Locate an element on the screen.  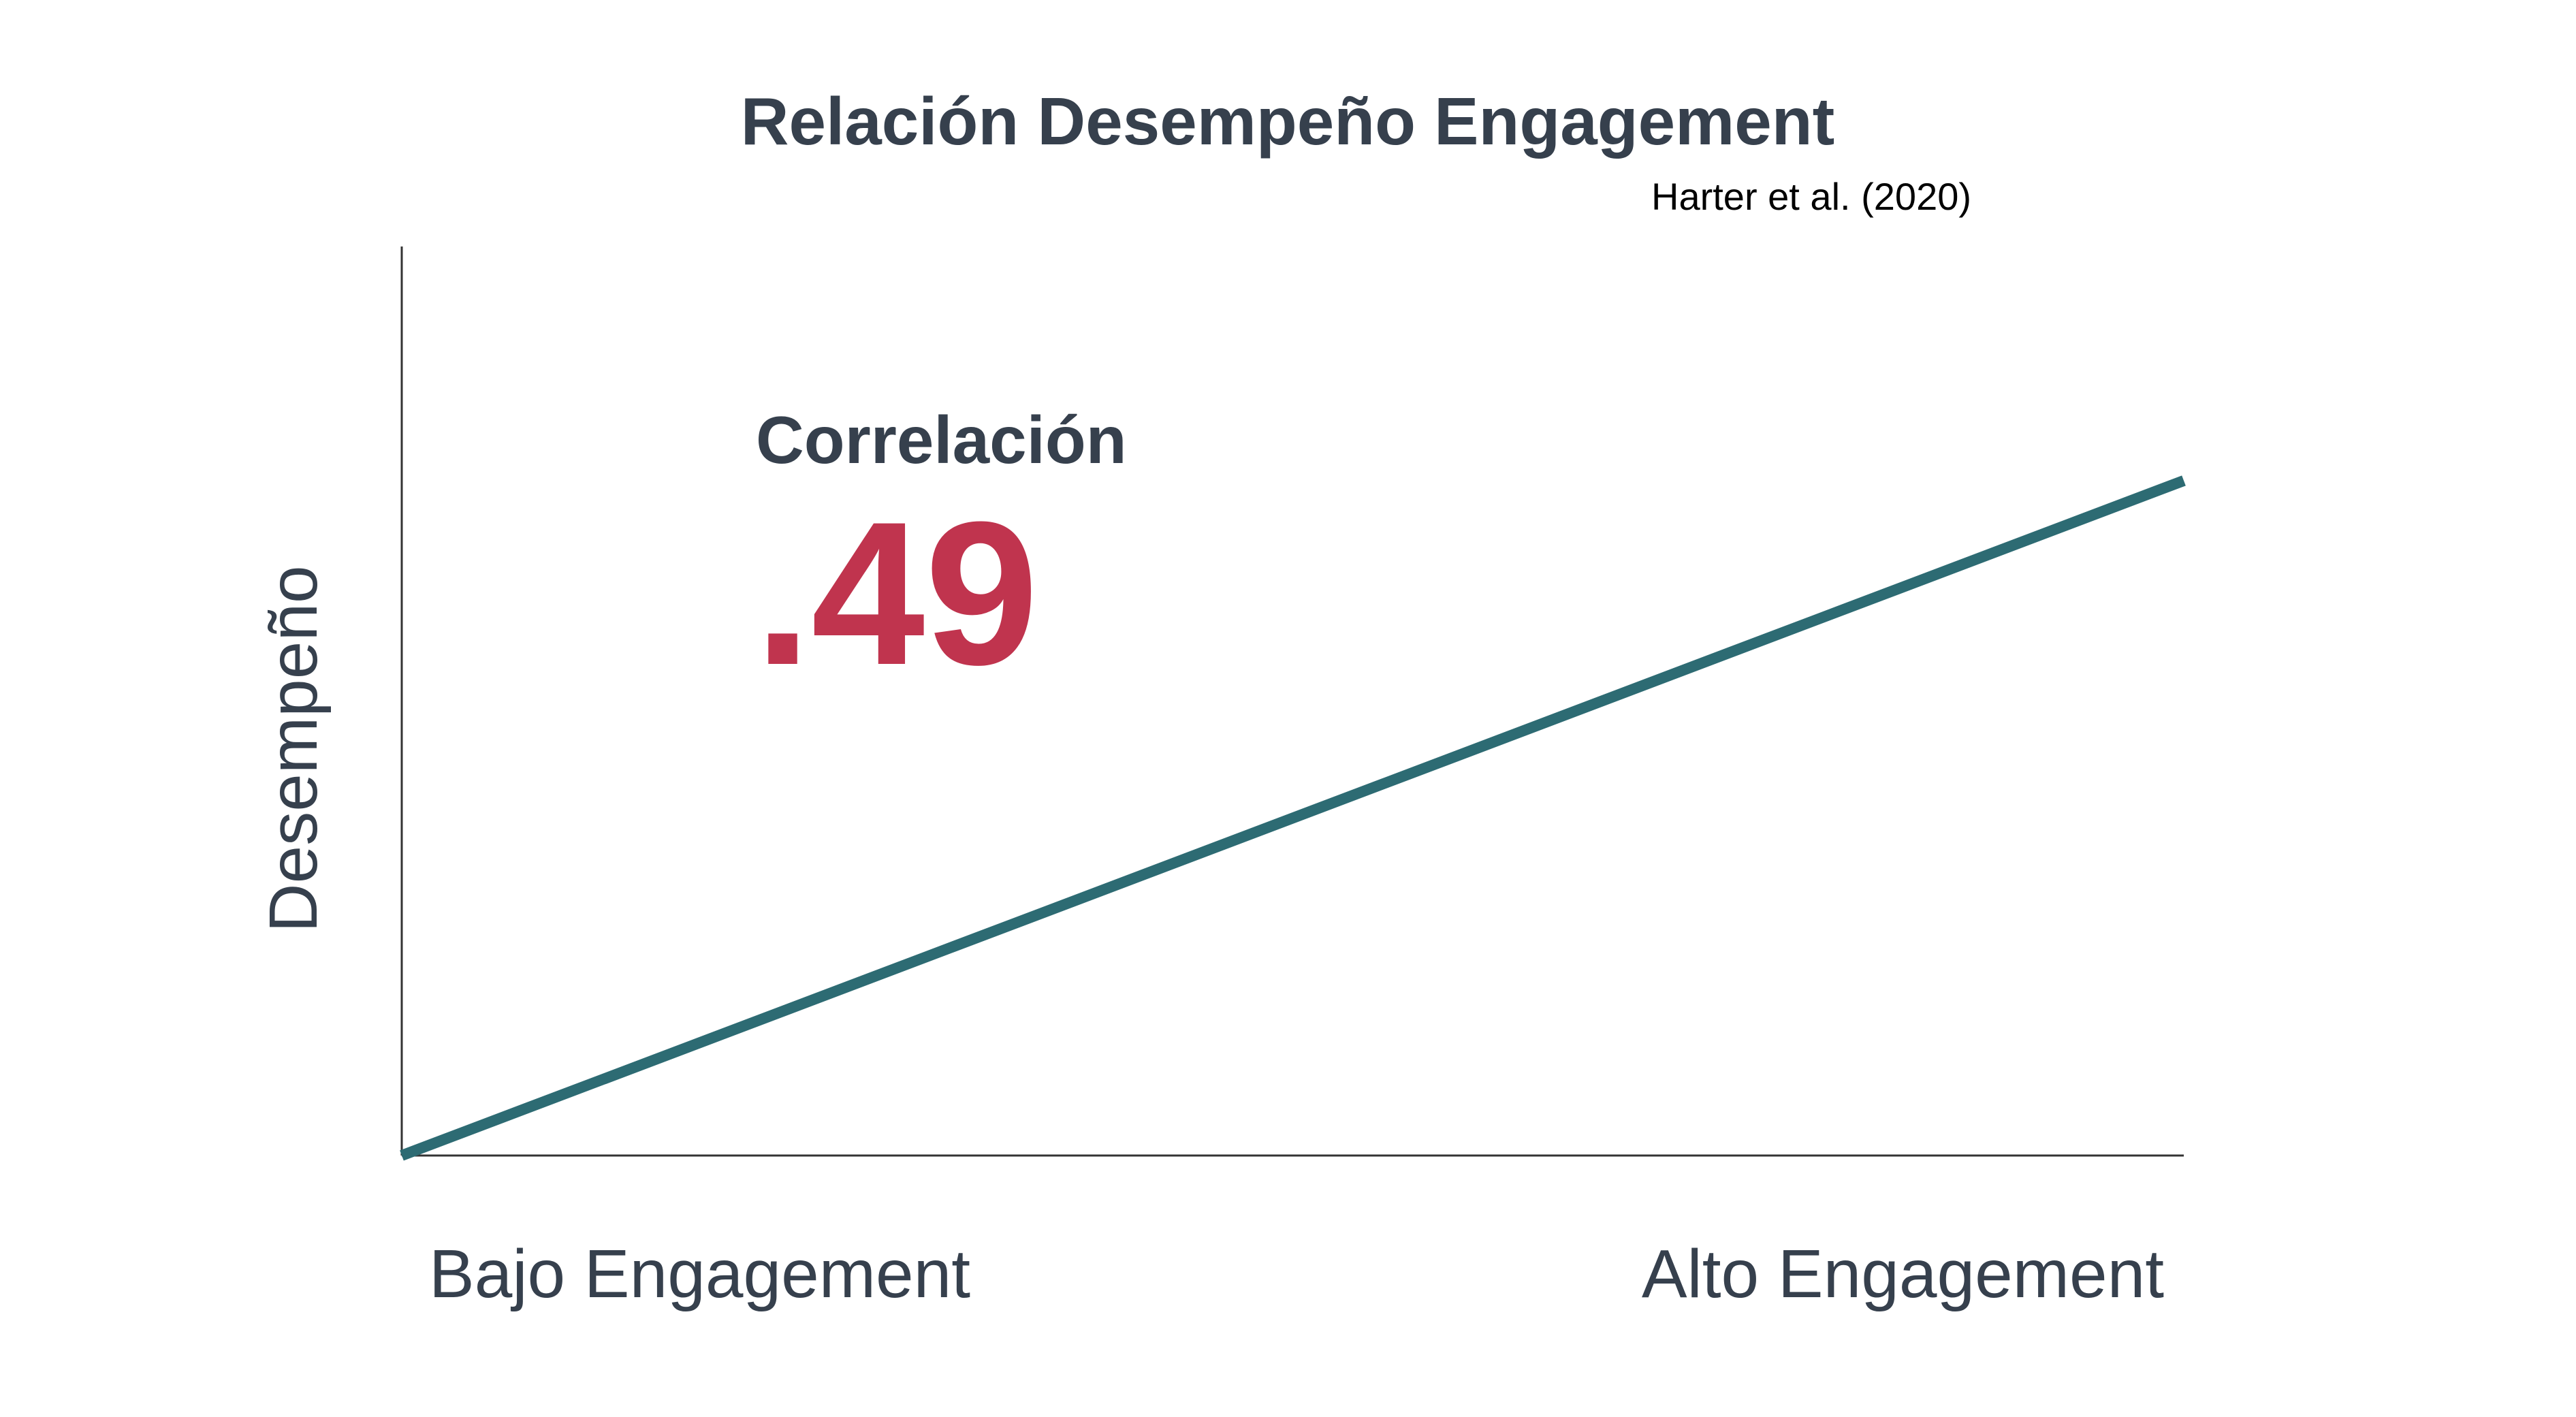
y-axis-label: Desempeño is located at coordinates (293, 749).